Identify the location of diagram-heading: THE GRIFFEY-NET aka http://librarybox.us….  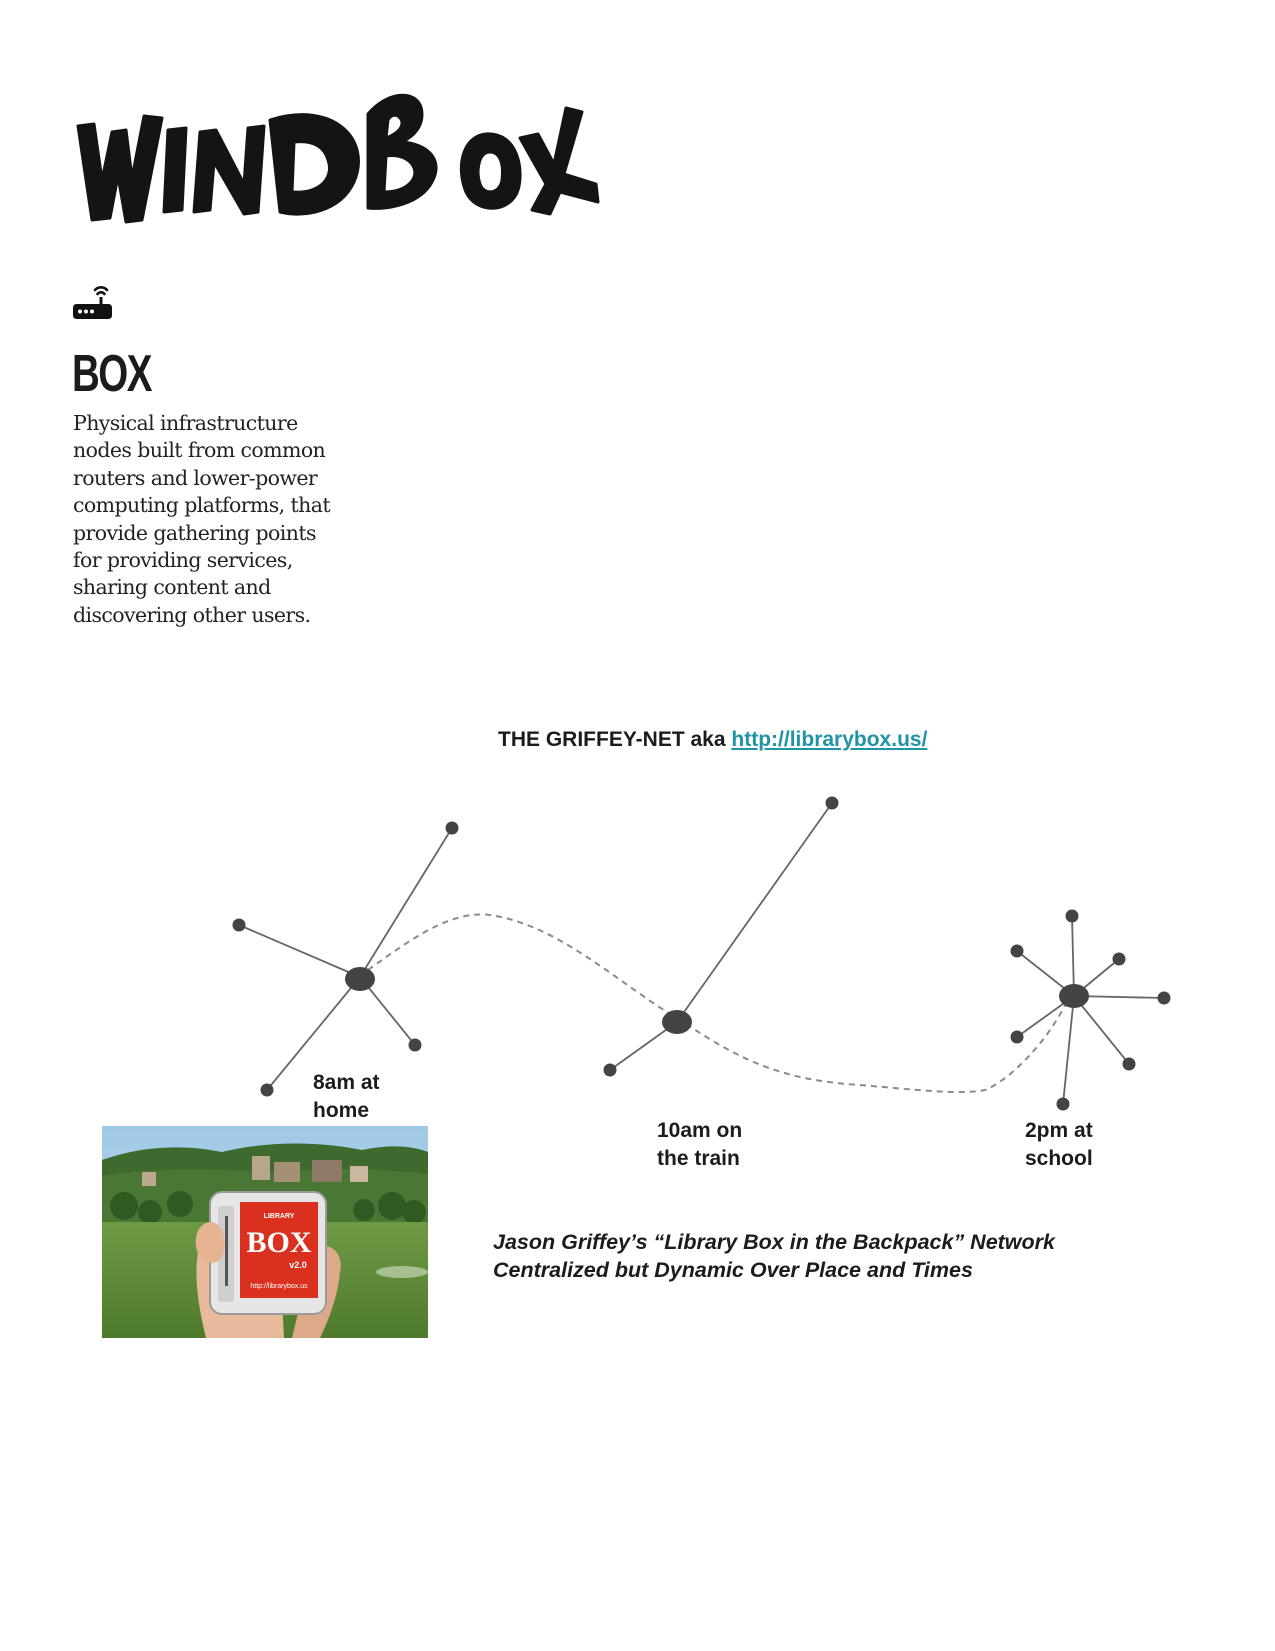
(712, 740).